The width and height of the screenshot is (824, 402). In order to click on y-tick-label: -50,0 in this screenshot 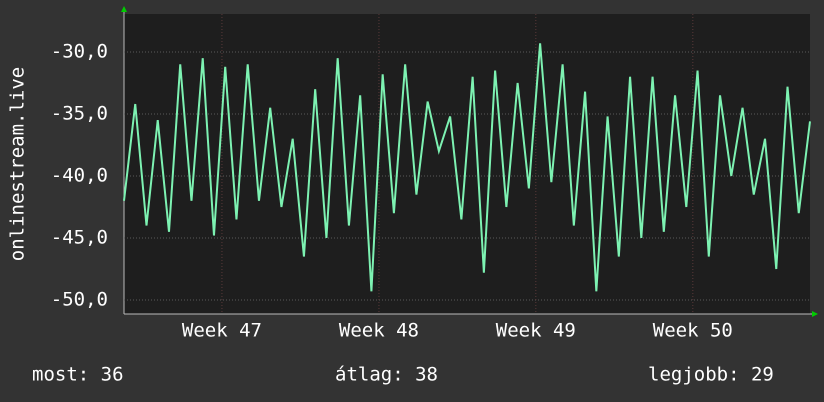, I will do `click(79, 299)`.